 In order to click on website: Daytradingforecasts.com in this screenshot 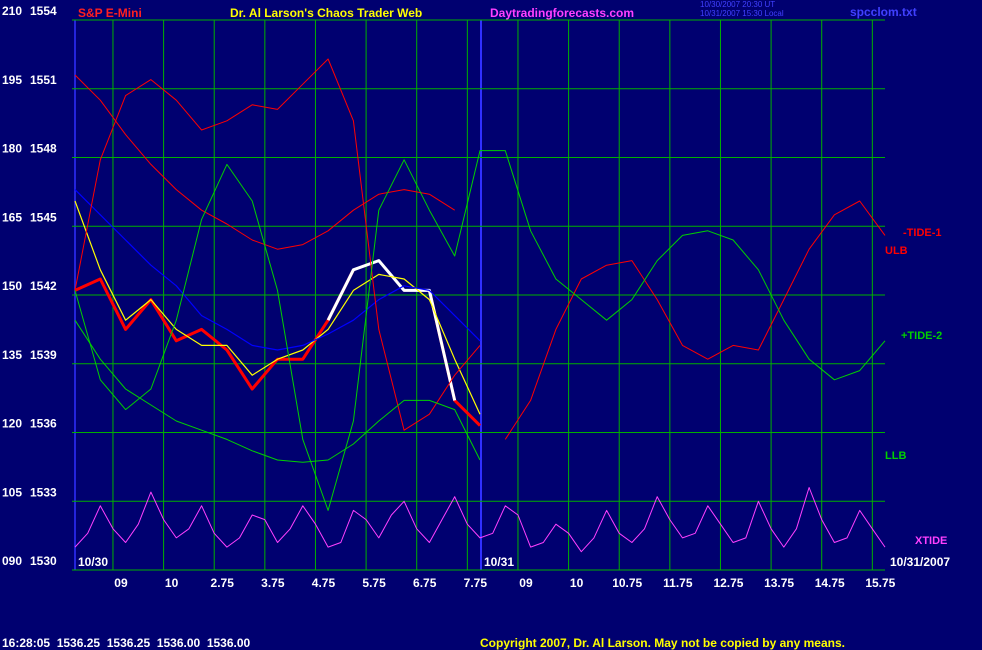, I will do `click(562, 13)`.